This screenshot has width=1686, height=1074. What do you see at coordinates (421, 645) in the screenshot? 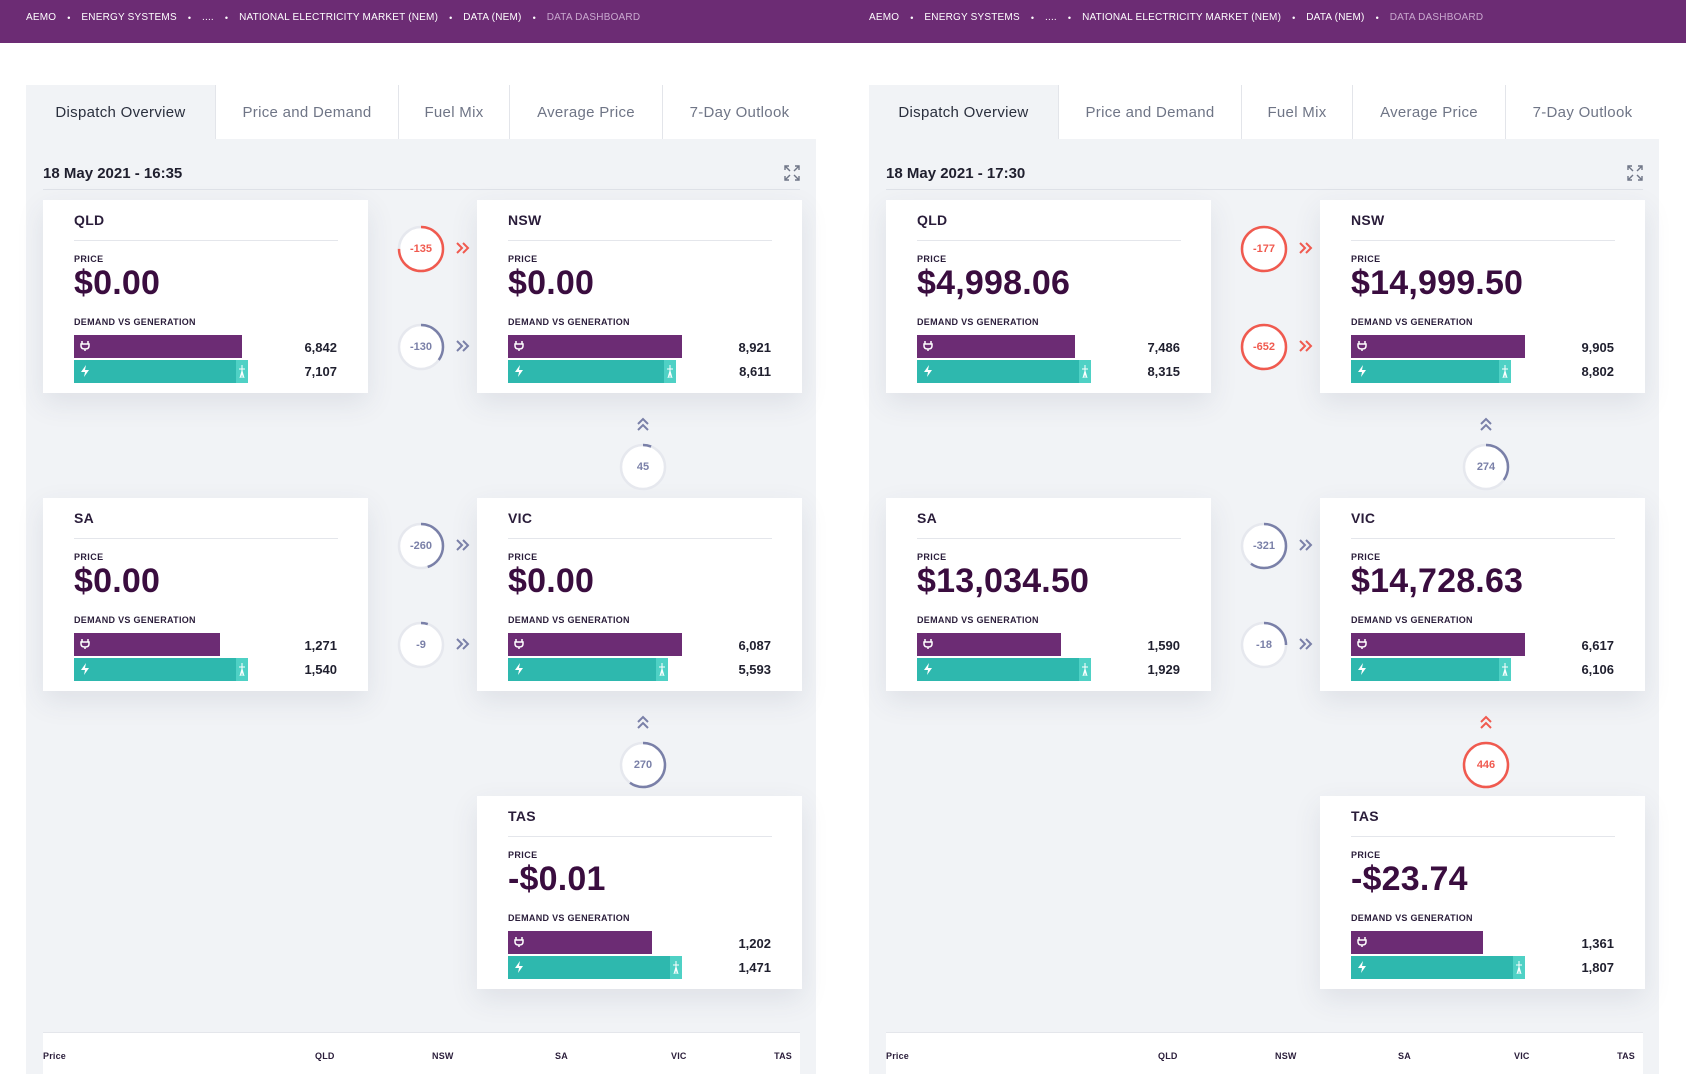
I see `interconnector-flow-sa-vic: -9` at bounding box center [421, 645].